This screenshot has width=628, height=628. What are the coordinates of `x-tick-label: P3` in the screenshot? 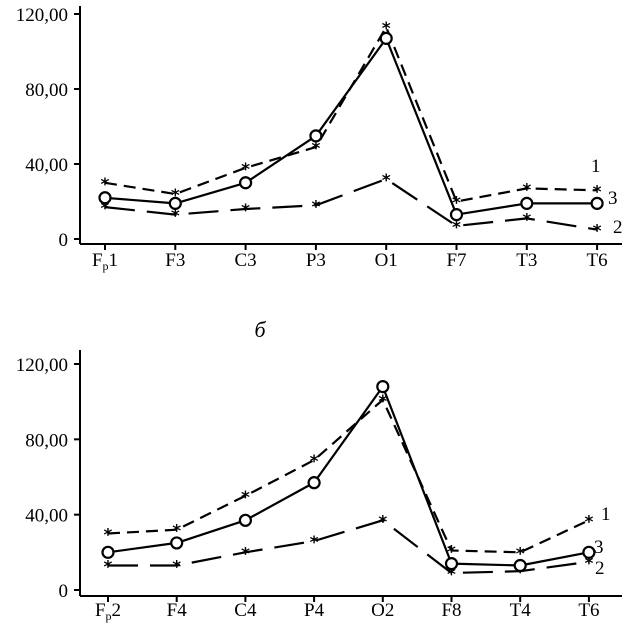 It's located at (316, 260).